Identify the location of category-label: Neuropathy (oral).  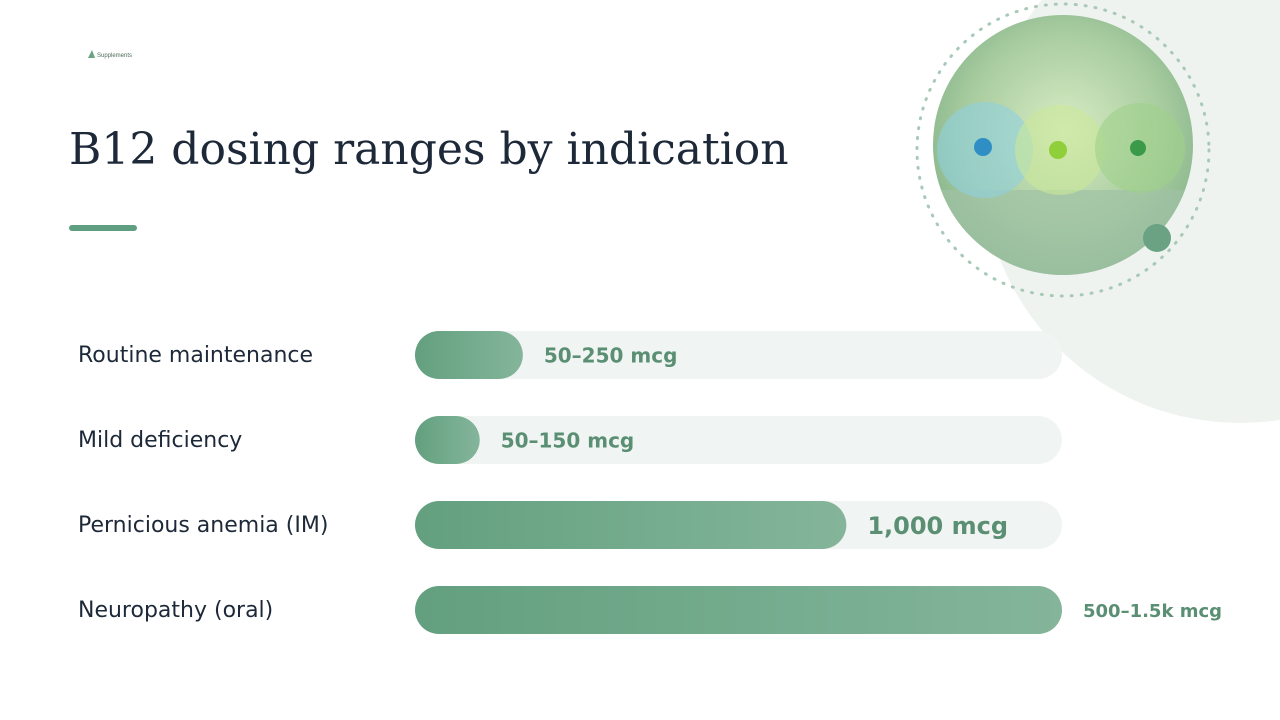
(175, 610).